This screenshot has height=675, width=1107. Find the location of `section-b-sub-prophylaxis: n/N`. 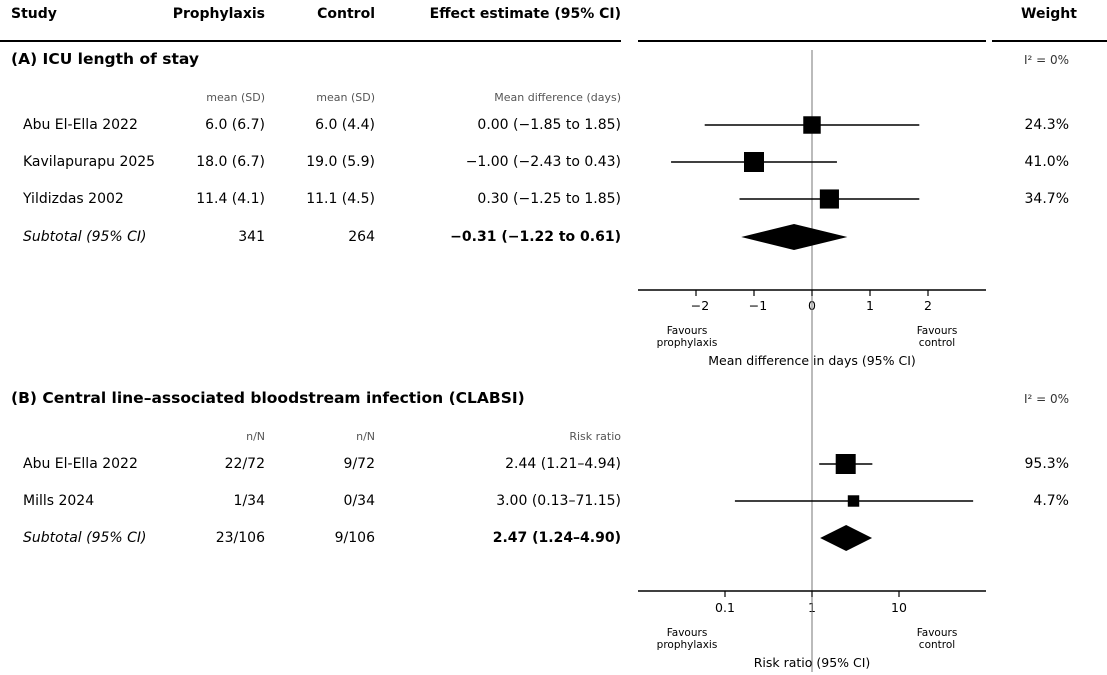

section-b-sub-prophylaxis: n/N is located at coordinates (255, 436).